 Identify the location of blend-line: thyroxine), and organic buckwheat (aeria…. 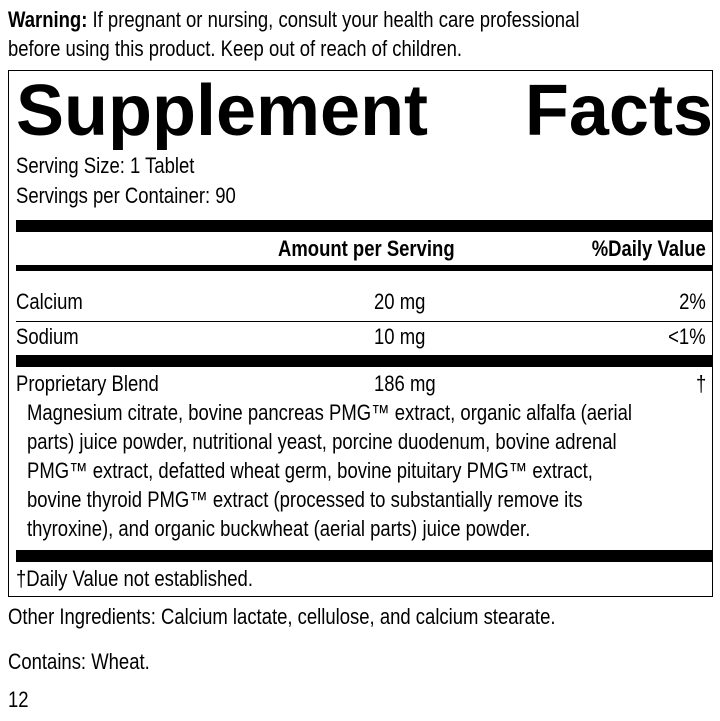
(279, 528).